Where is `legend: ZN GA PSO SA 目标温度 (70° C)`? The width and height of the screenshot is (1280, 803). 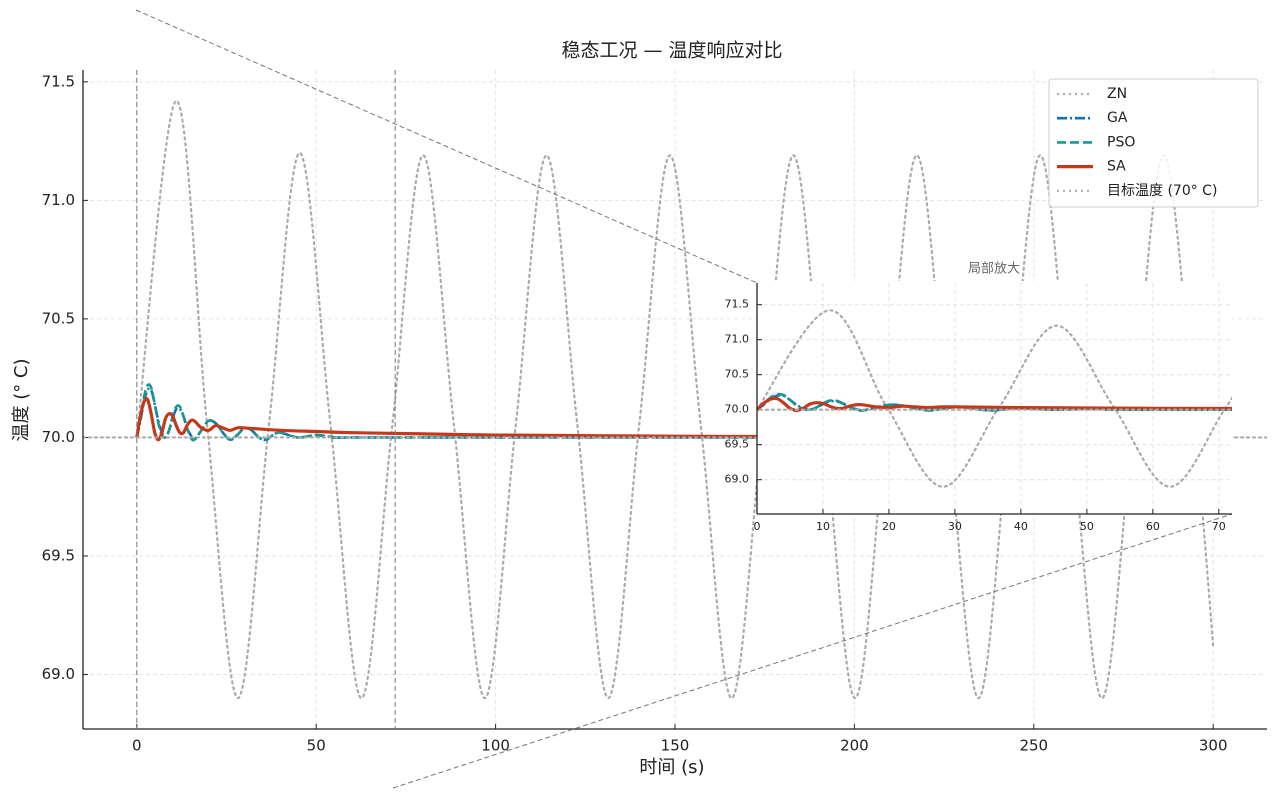
legend: ZN GA PSO SA 目标温度 (70° C) is located at coordinates (1153, 143).